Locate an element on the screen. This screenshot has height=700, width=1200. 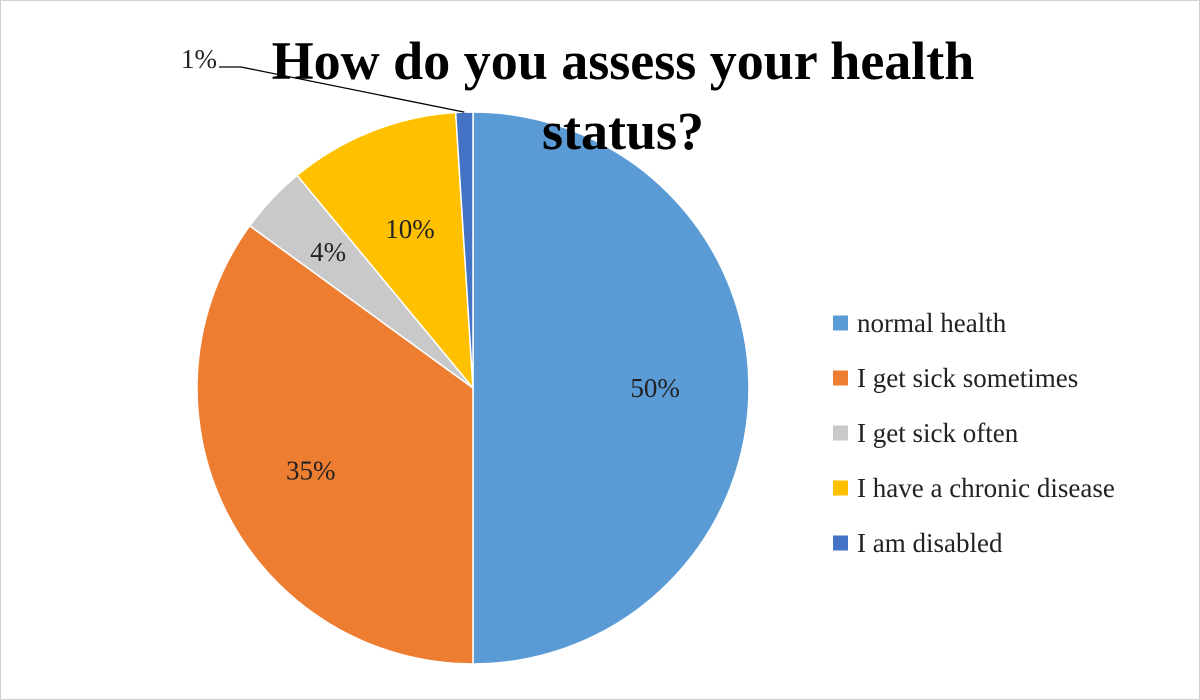
legend-item-i-am-disabled: I am disabled is located at coordinates (918, 543).